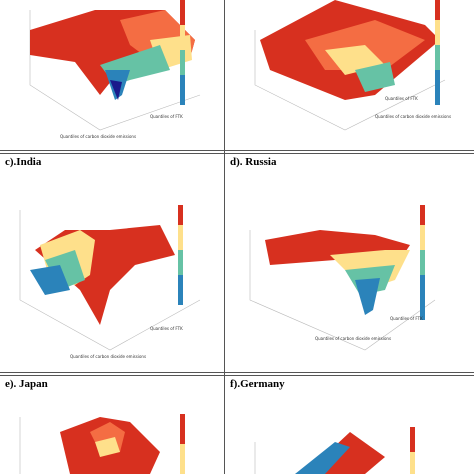  I want to click on panel-d-xlabel: Quantiles of carbon dioxide emissions, so click(353, 338).